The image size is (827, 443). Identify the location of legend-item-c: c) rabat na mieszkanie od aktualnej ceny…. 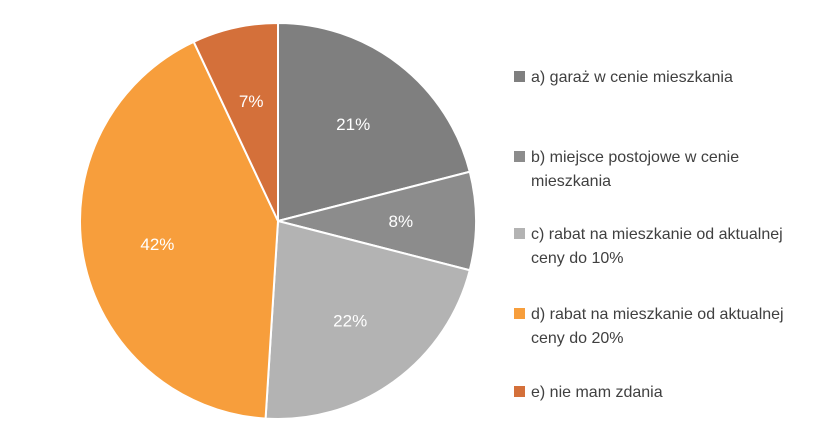
(664, 247).